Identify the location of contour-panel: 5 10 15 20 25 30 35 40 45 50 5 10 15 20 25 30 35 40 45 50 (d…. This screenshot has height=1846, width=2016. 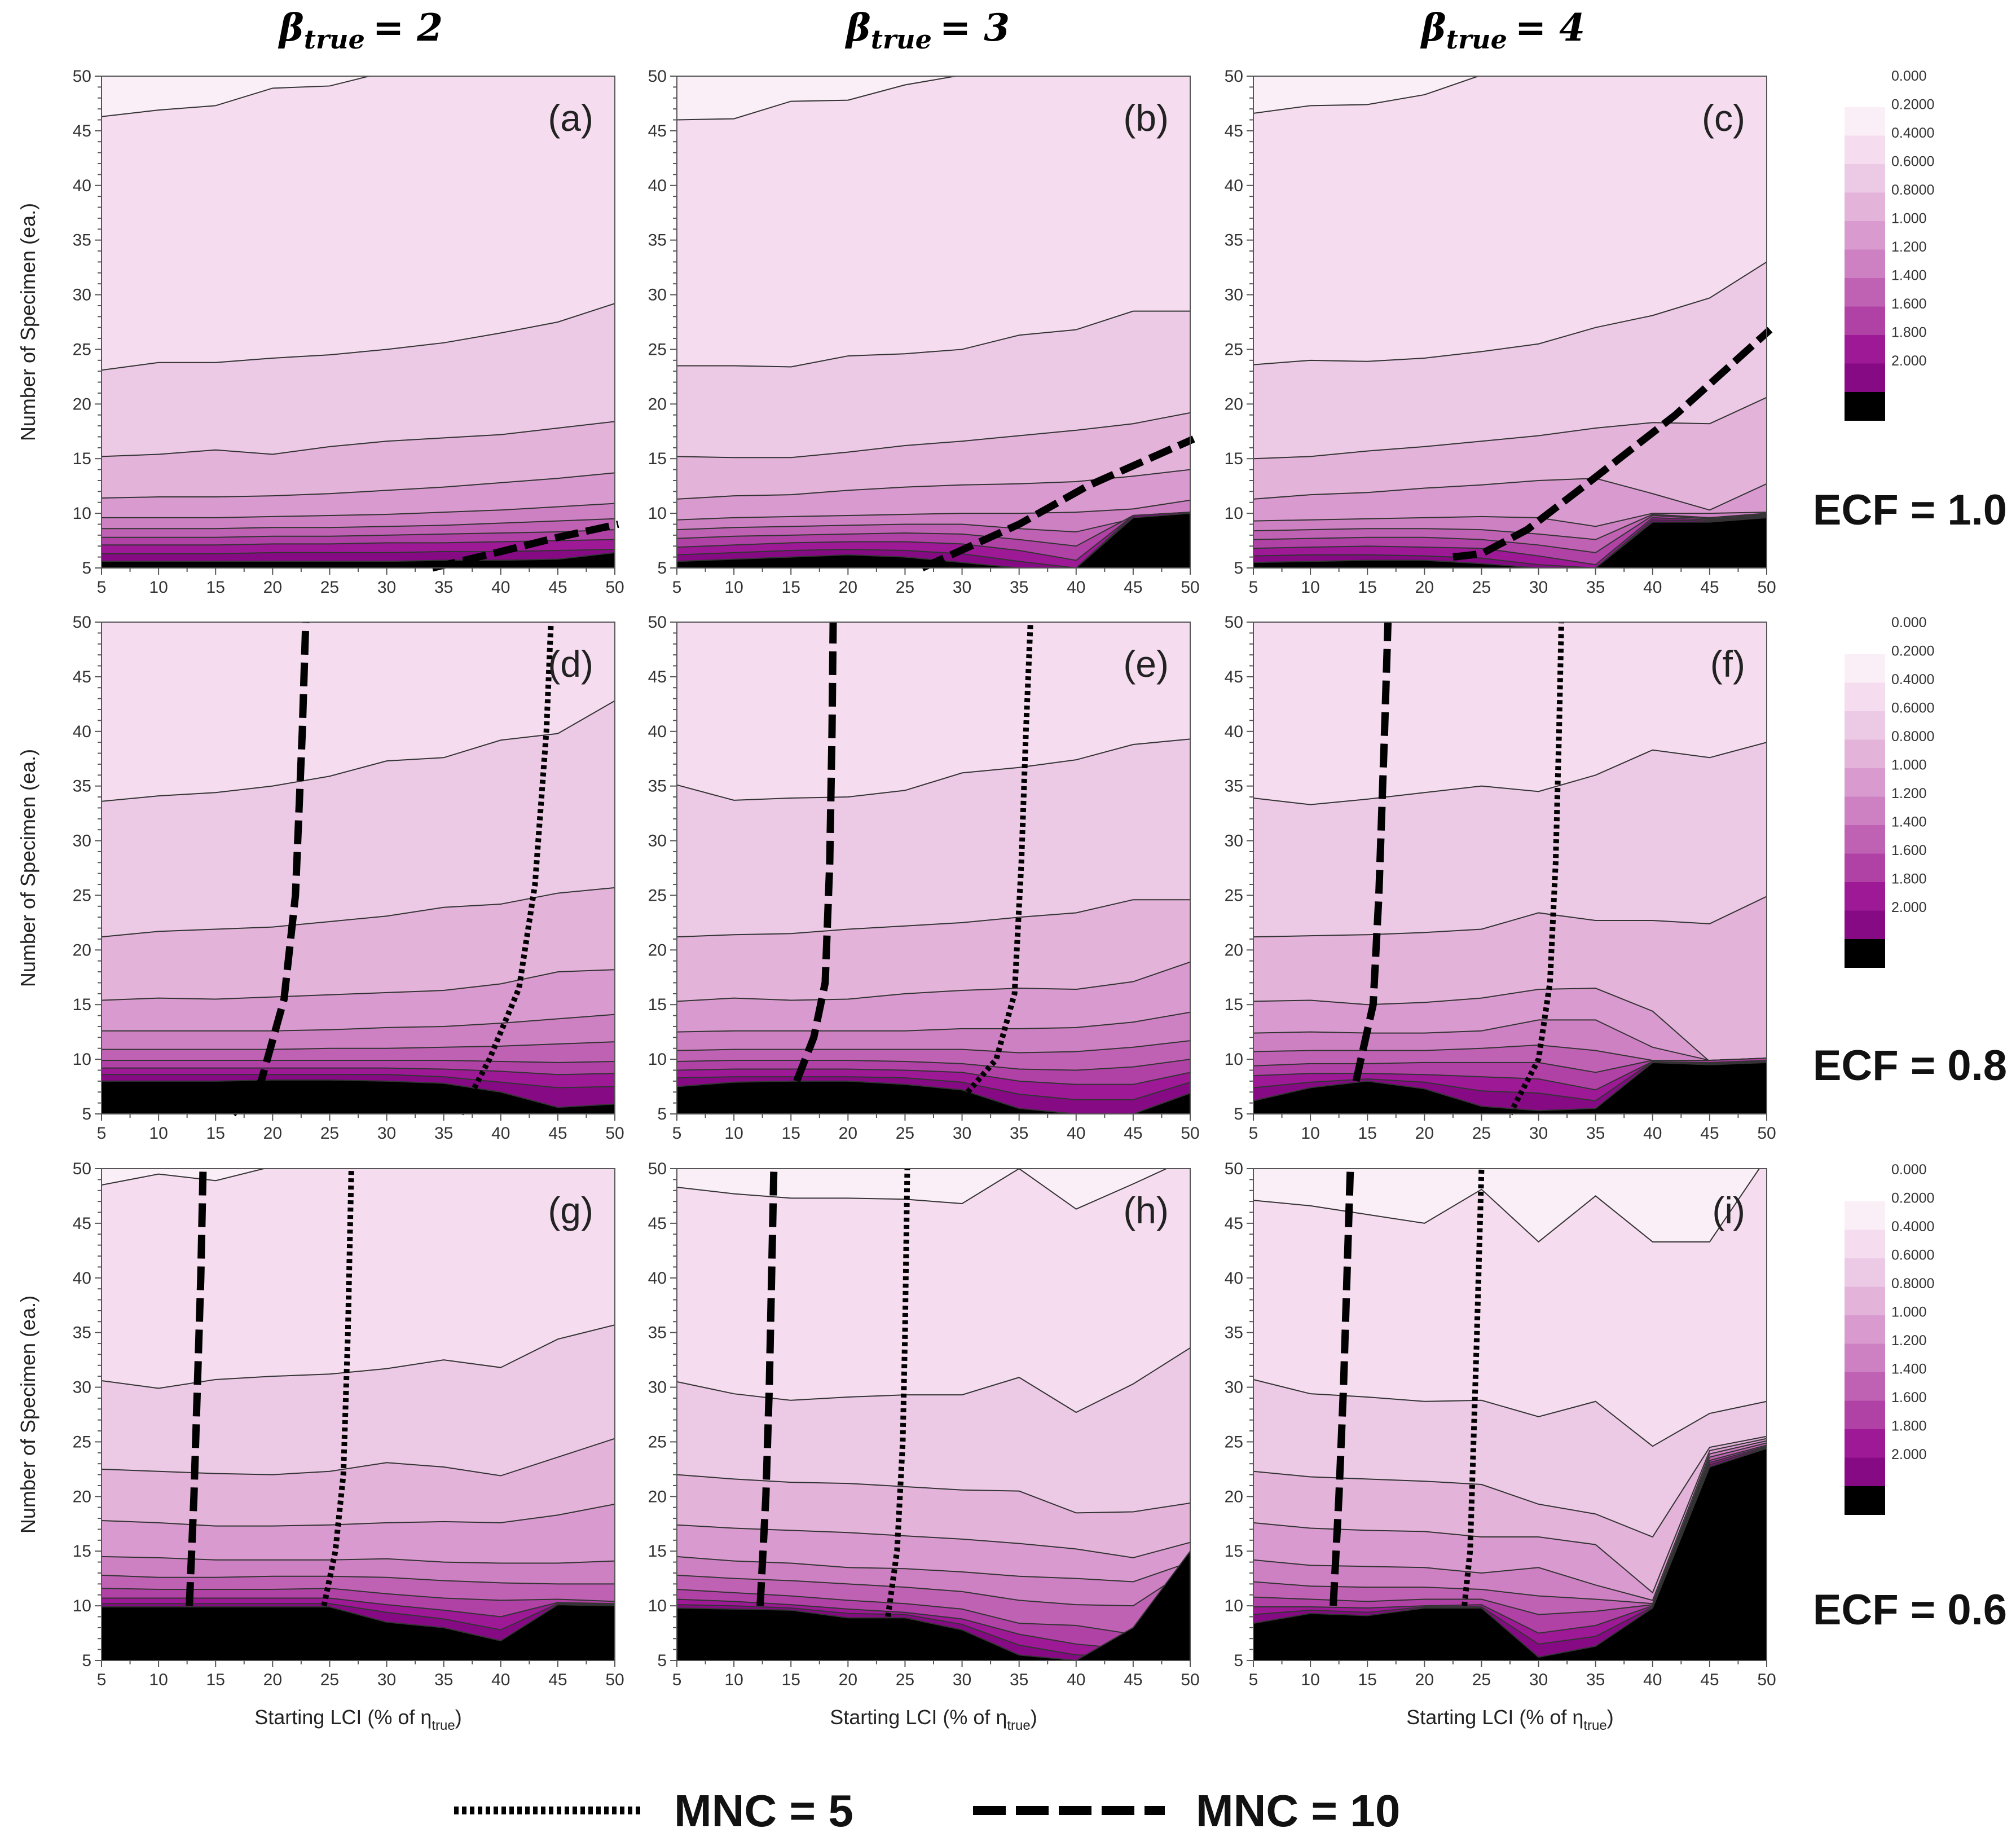
(320, 878).